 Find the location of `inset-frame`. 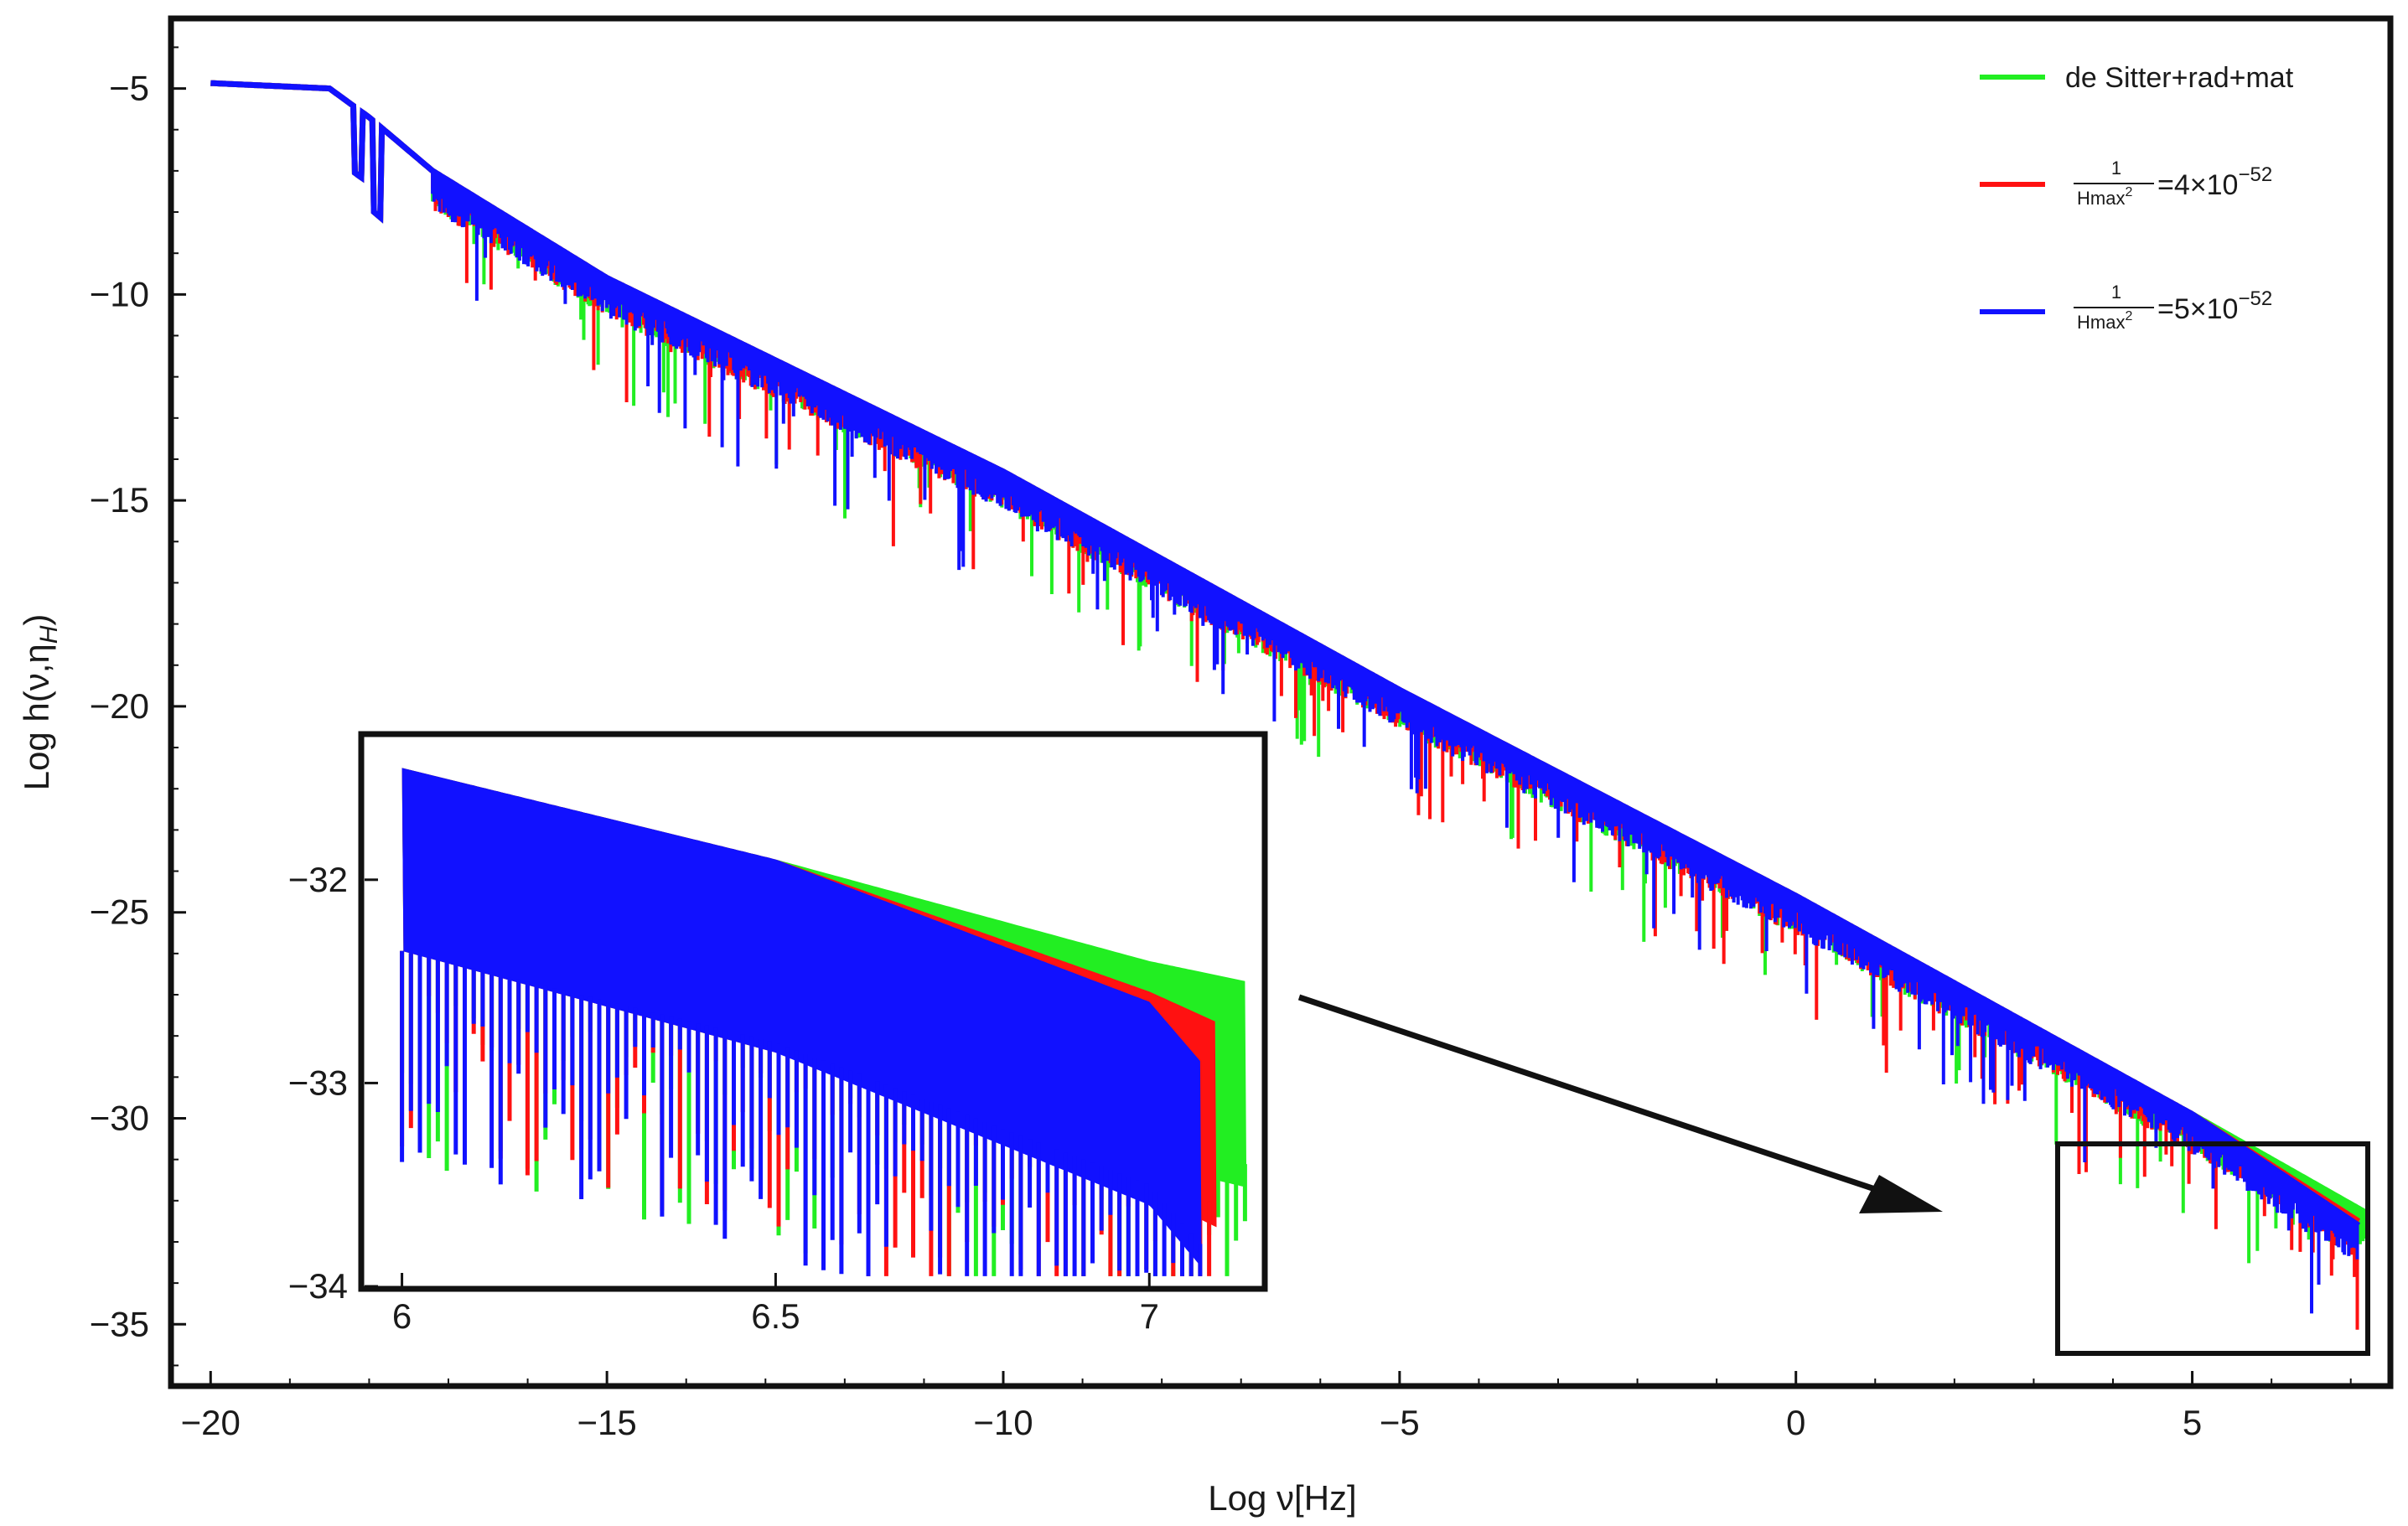

inset-frame is located at coordinates (813, 1011).